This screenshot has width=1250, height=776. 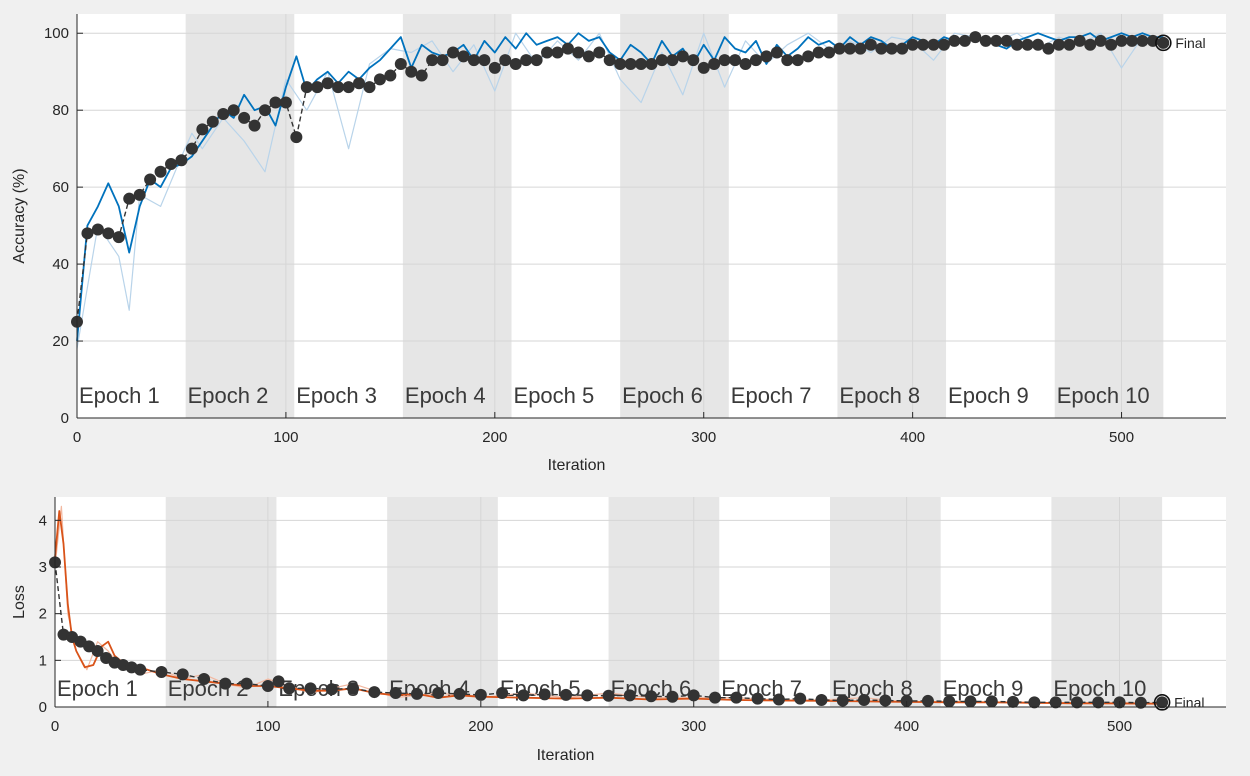 What do you see at coordinates (566, 755) in the screenshot?
I see `loss-x-axis-title: Iteration` at bounding box center [566, 755].